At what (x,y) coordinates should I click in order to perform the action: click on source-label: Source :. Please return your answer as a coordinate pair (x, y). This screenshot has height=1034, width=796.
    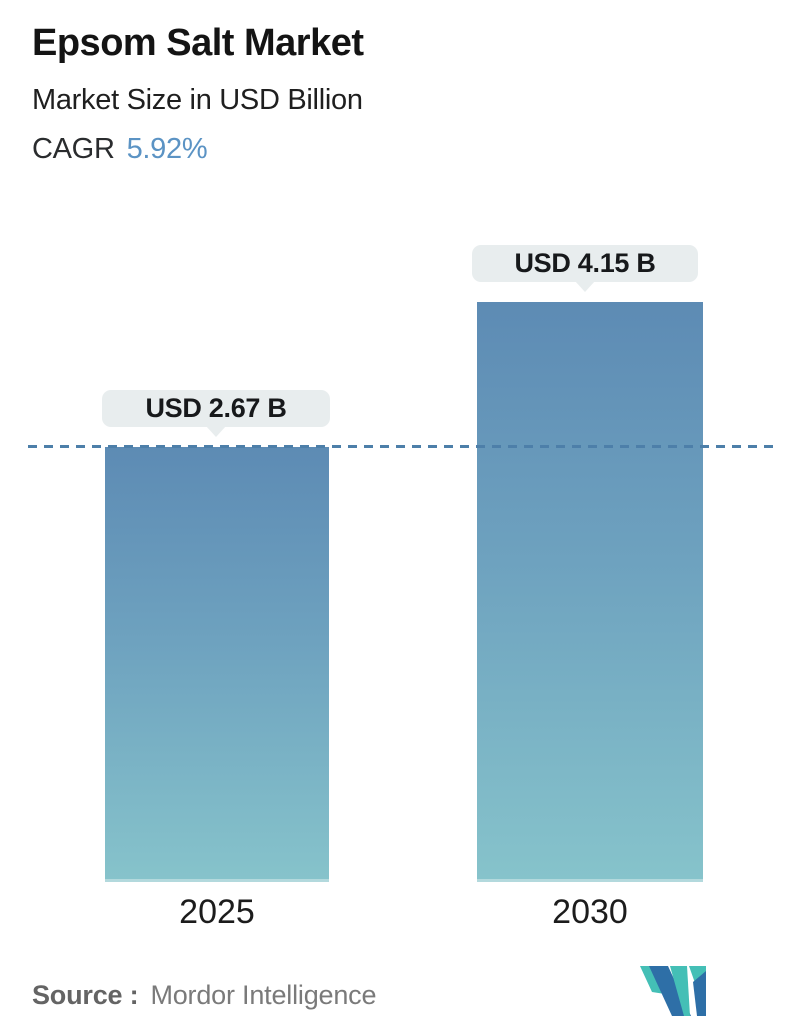
    Looking at the image, I should click on (85, 995).